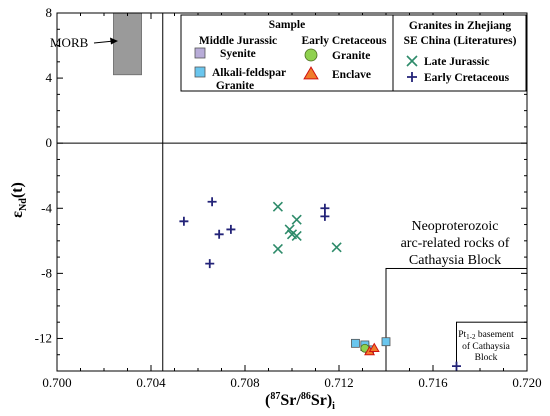  I want to click on arc-region-label-line: Cathaysia Block, so click(455, 260).